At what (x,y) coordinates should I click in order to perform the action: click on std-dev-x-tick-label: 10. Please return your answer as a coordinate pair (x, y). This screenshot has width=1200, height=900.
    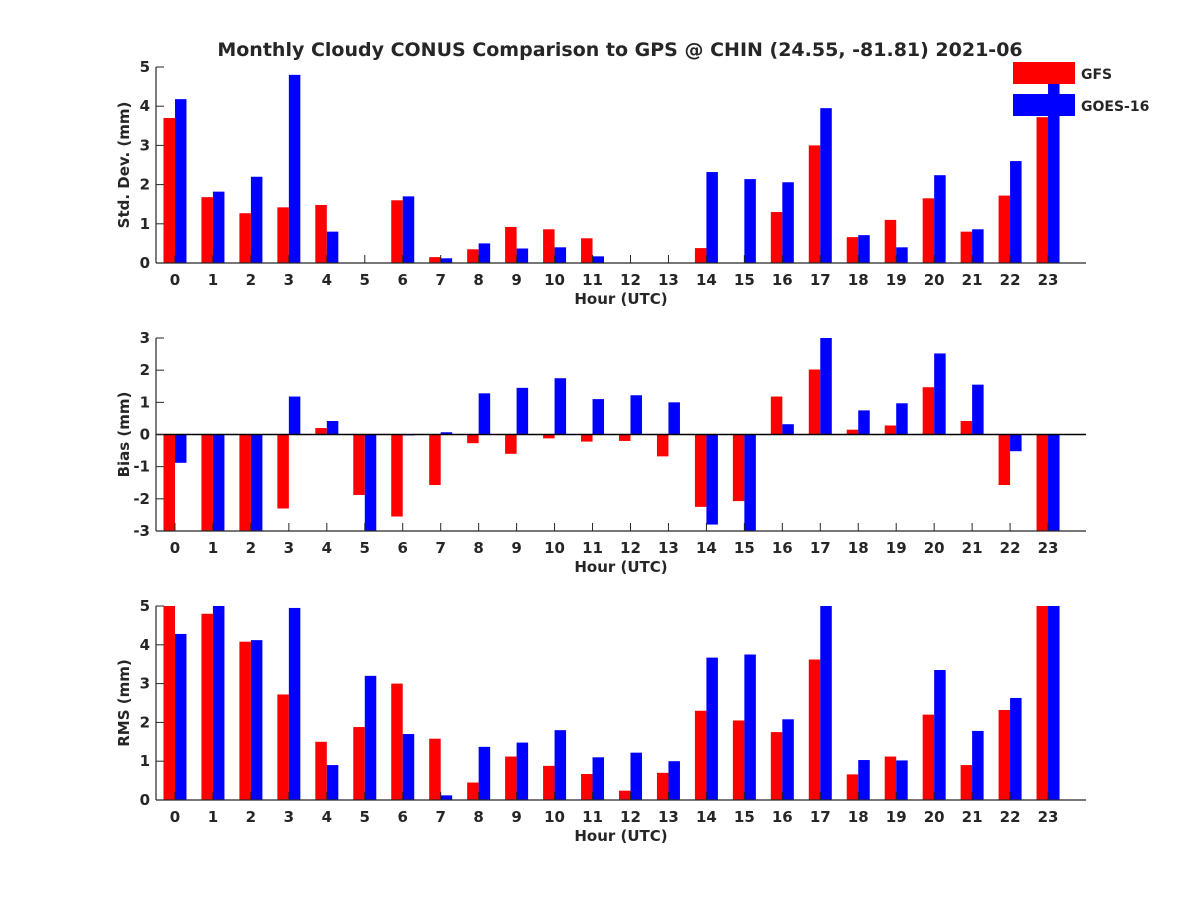
    Looking at the image, I should click on (554, 280).